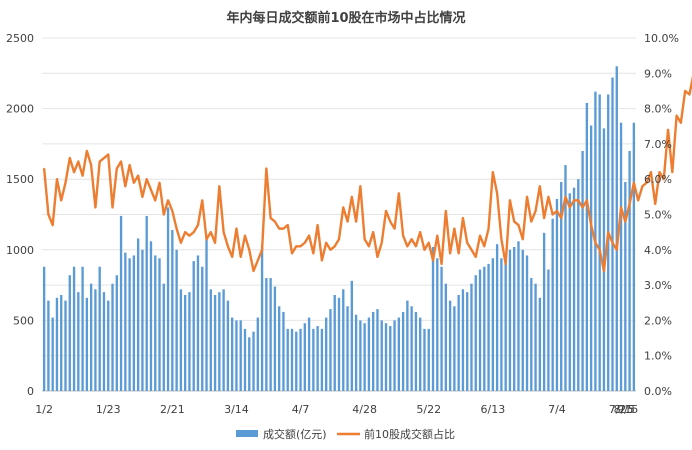 This screenshot has height=450, width=692. I want to click on x-tick-label: 6/13, so click(492, 409).